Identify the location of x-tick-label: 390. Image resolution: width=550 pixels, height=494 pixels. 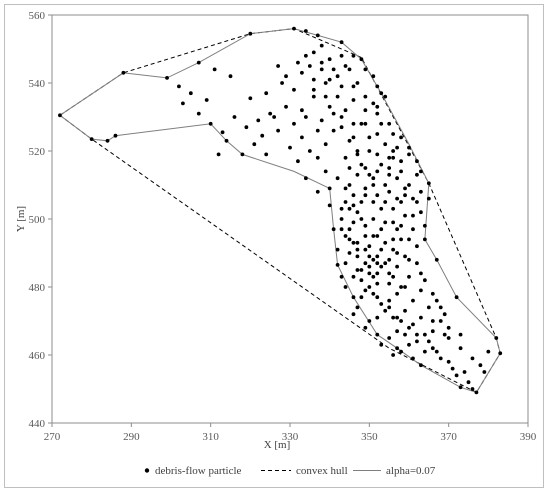
(528, 437).